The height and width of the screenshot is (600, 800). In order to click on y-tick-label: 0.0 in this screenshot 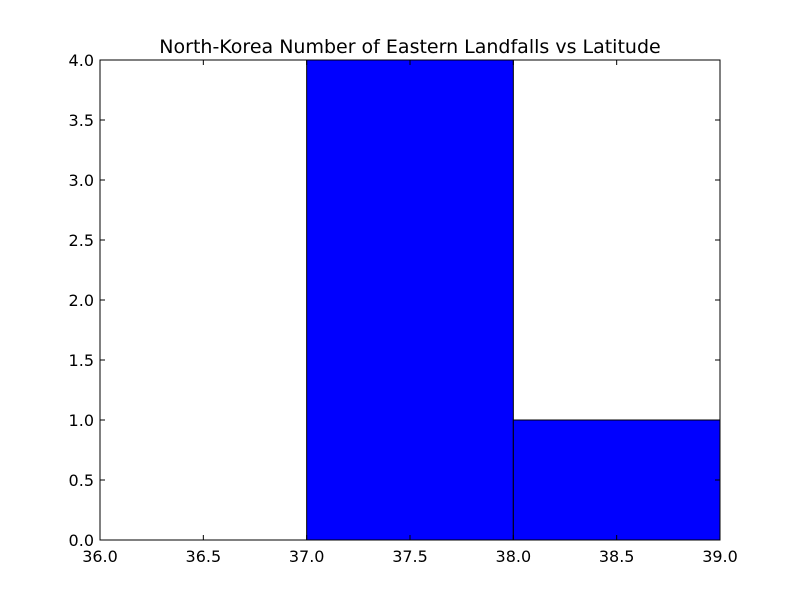, I will do `click(81, 540)`.